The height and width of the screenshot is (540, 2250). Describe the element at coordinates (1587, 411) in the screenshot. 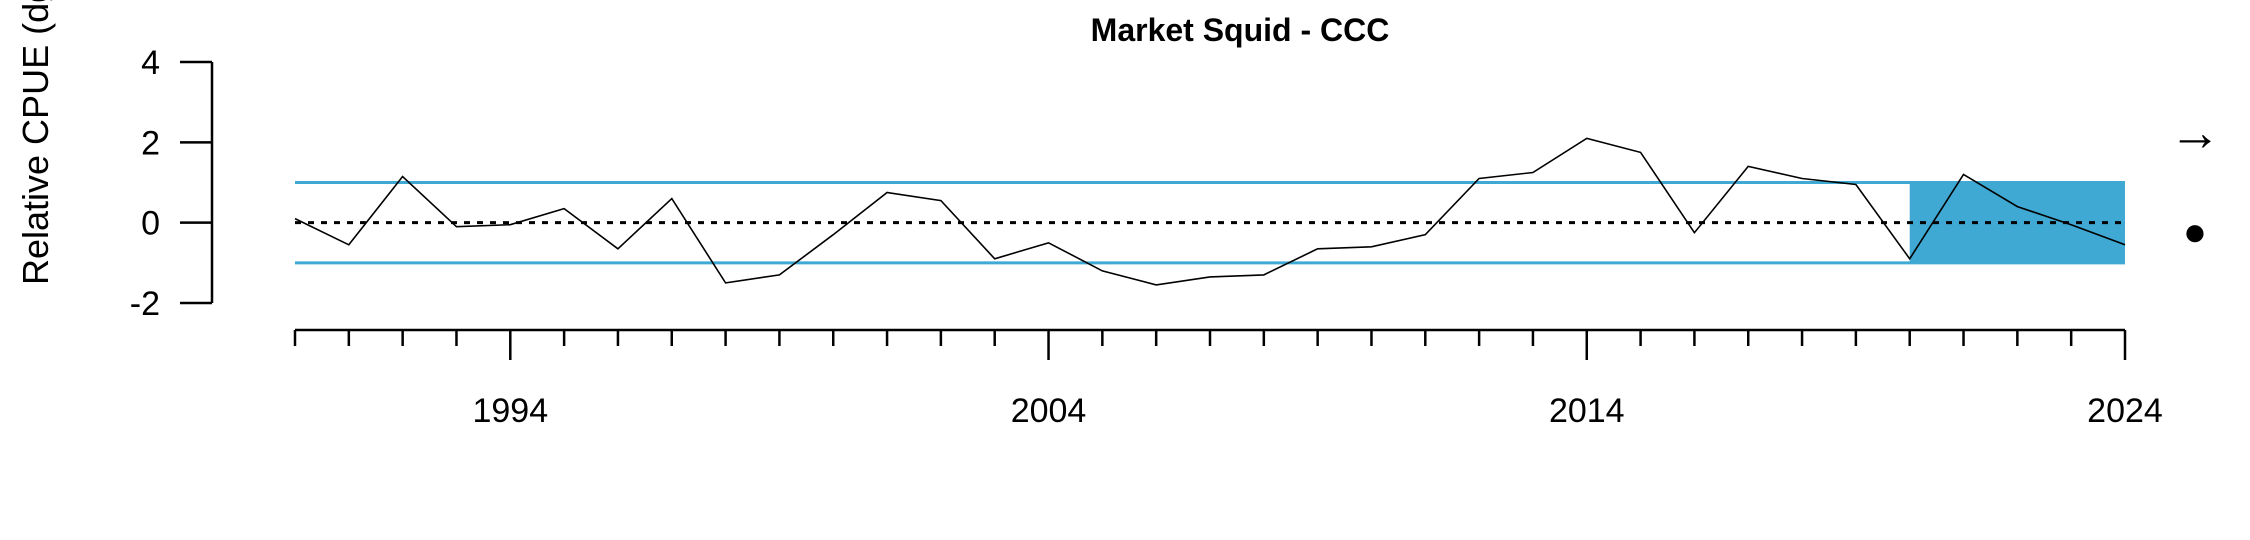

I see `x-tick-label: 2014` at that location.